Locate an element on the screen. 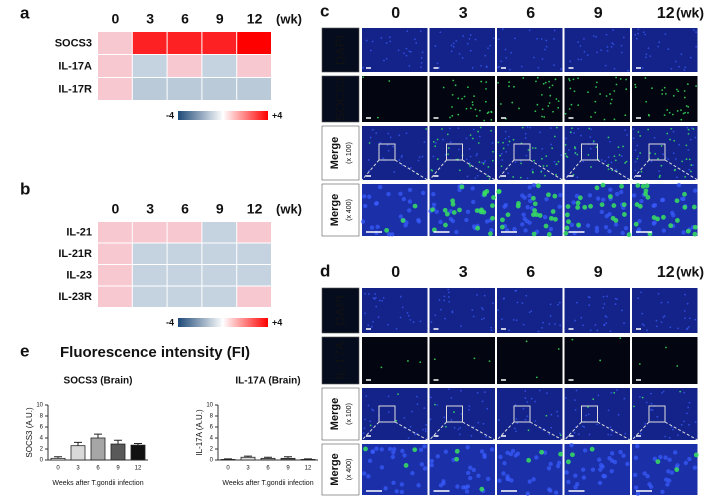 The image size is (708, 503). bar is located at coordinates (308, 460).